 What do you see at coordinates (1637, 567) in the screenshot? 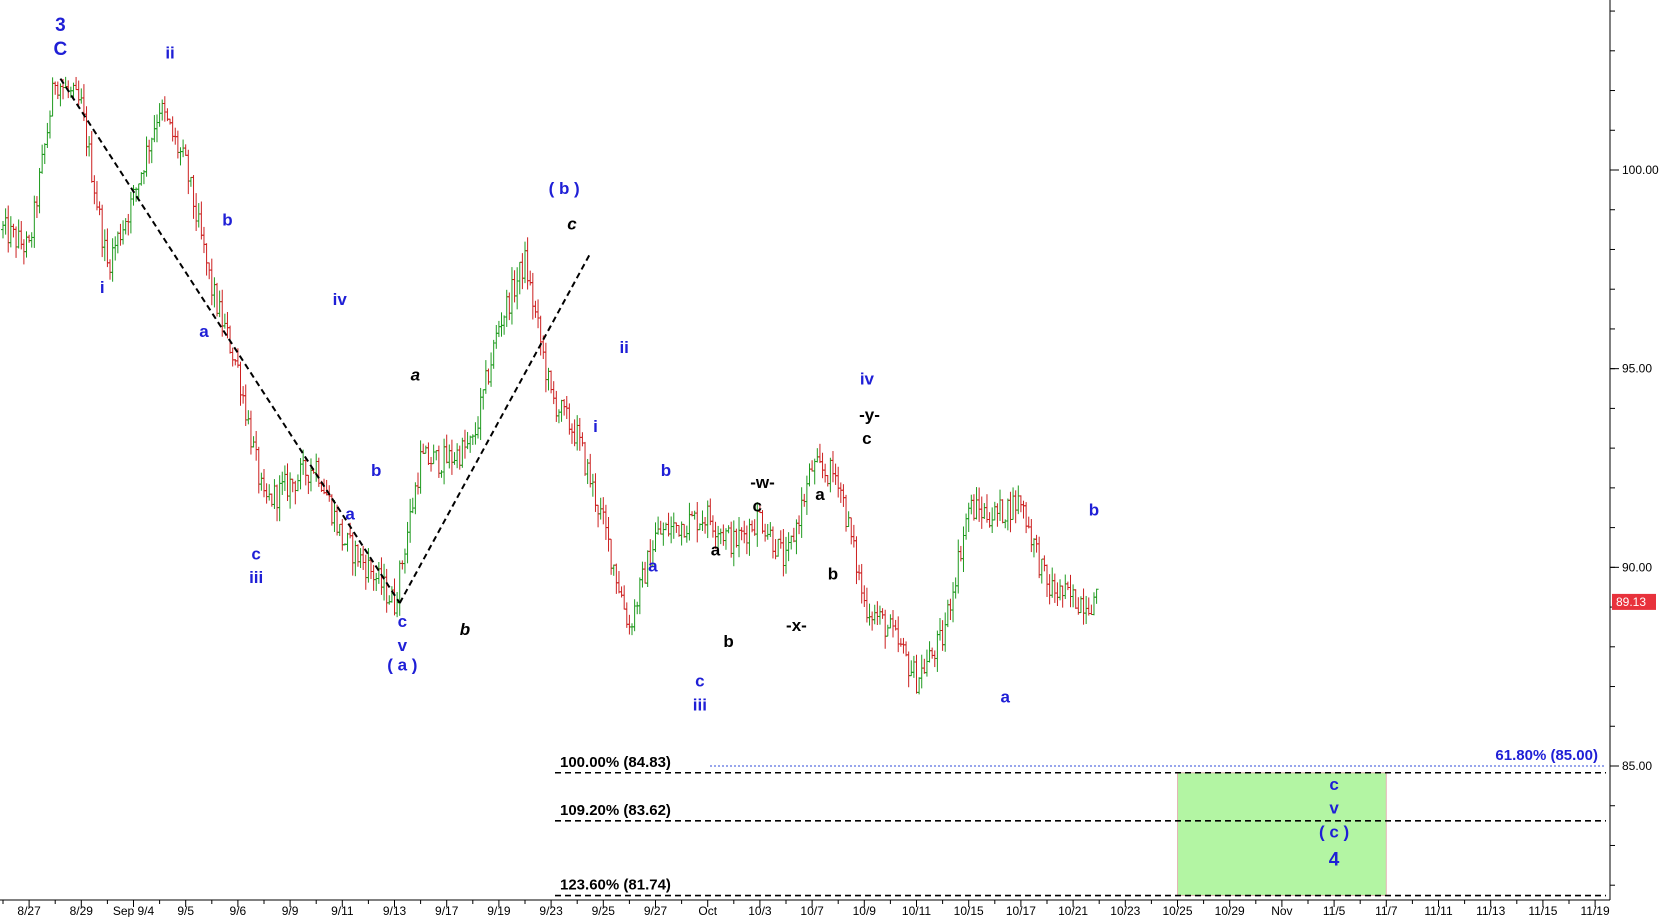
I see `y-tick-label: 90.00` at bounding box center [1637, 567].